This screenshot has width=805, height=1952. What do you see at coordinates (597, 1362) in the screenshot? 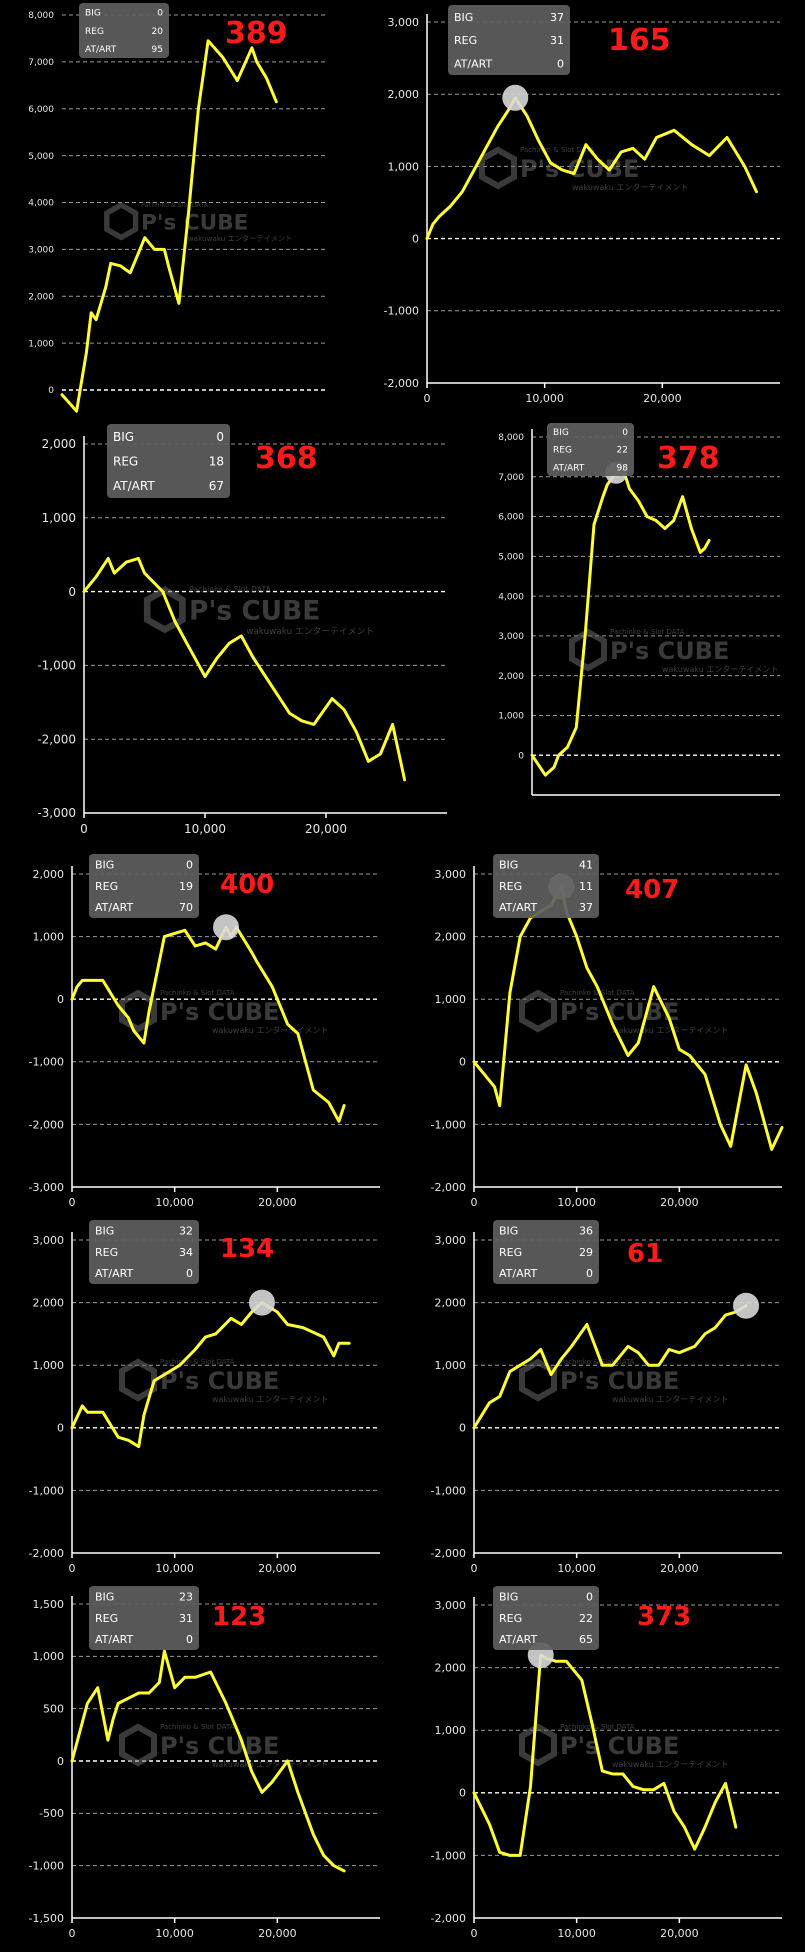
I see `watermark-tagline: Pachinko & Slot DATA` at bounding box center [597, 1362].